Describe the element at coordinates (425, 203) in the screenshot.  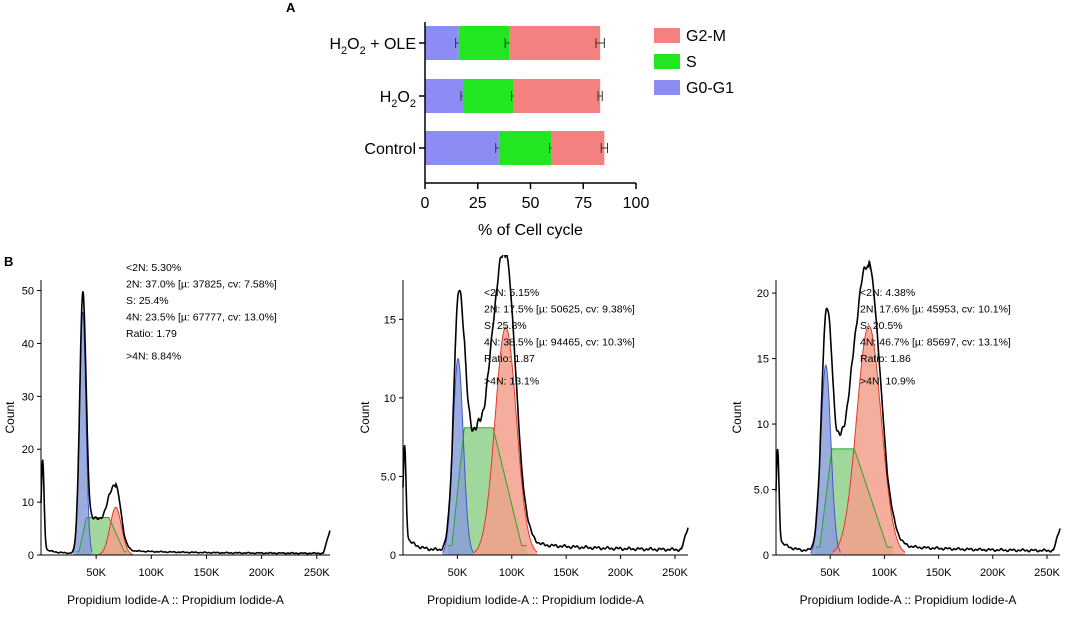
I see `x-tick-label: 0` at that location.